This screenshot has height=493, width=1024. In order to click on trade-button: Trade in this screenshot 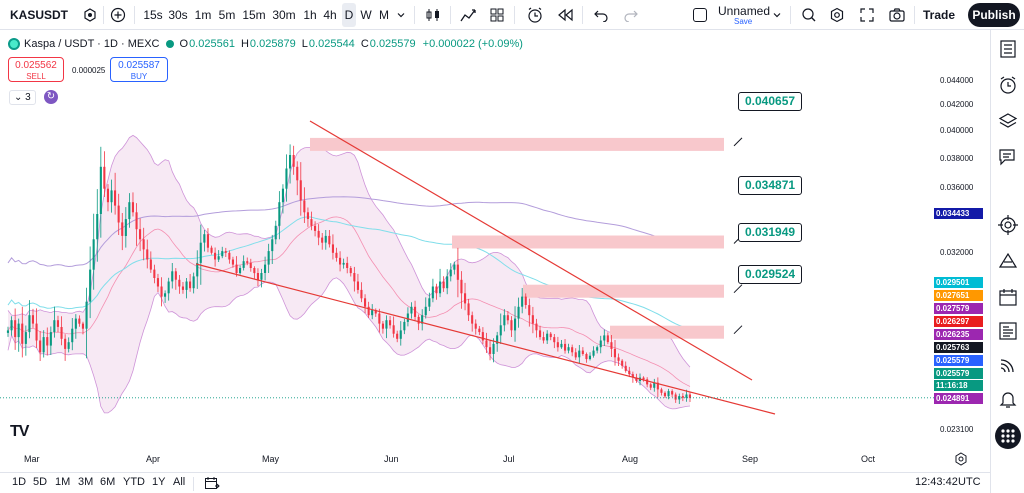, I will do `click(938, 15)`.